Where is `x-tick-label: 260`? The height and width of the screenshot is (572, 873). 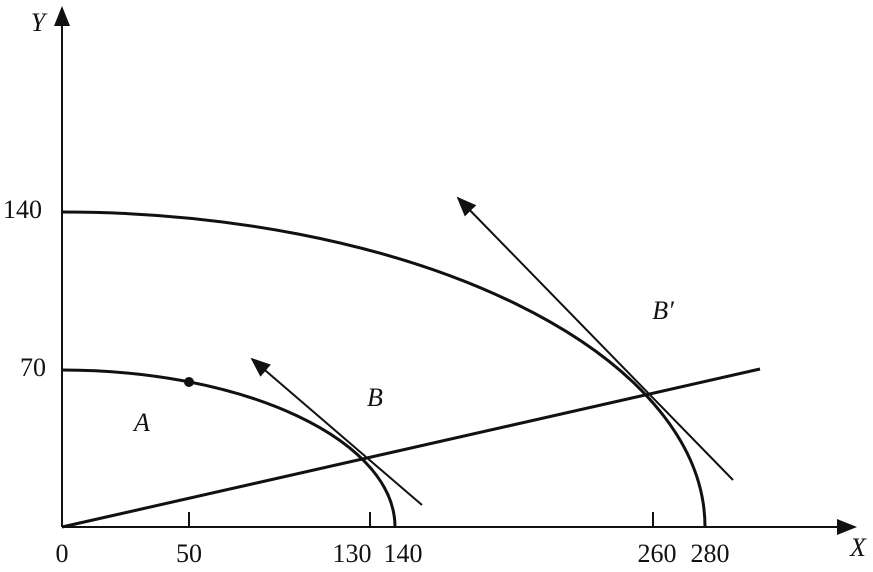
x-tick-label: 260 is located at coordinates (657, 553).